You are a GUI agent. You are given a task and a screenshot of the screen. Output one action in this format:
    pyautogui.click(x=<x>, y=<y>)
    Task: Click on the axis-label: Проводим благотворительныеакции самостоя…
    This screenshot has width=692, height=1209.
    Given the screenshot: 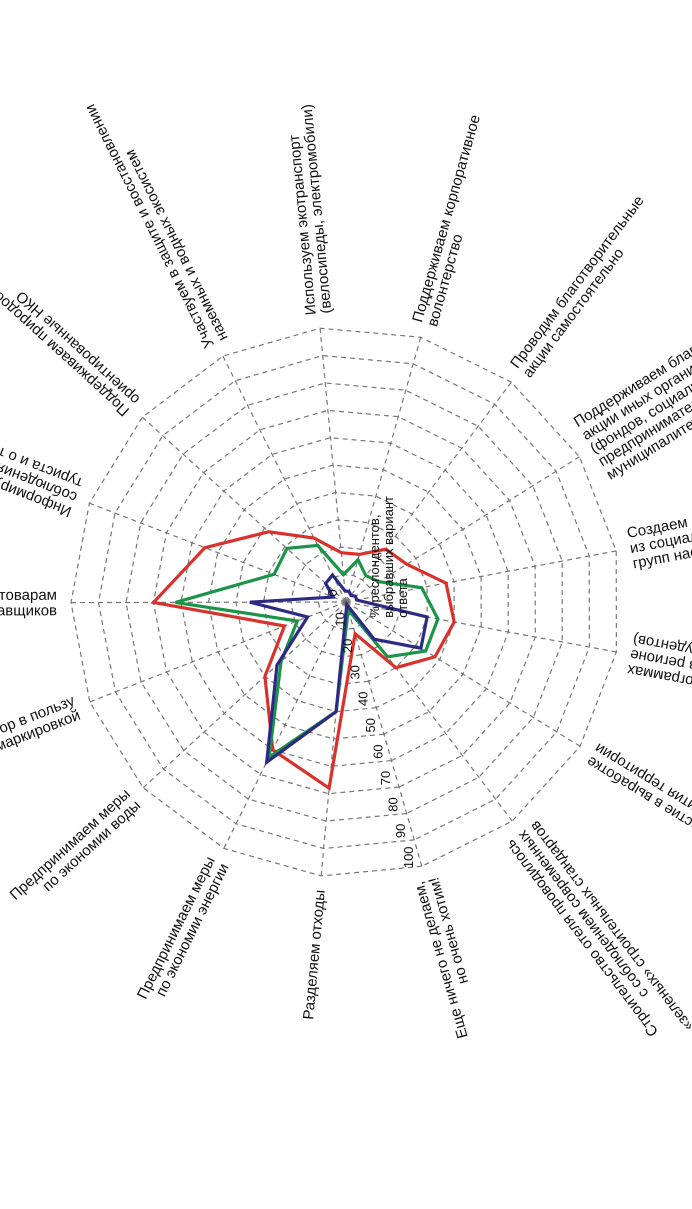 What is the action you would take?
    pyautogui.click(x=583, y=287)
    